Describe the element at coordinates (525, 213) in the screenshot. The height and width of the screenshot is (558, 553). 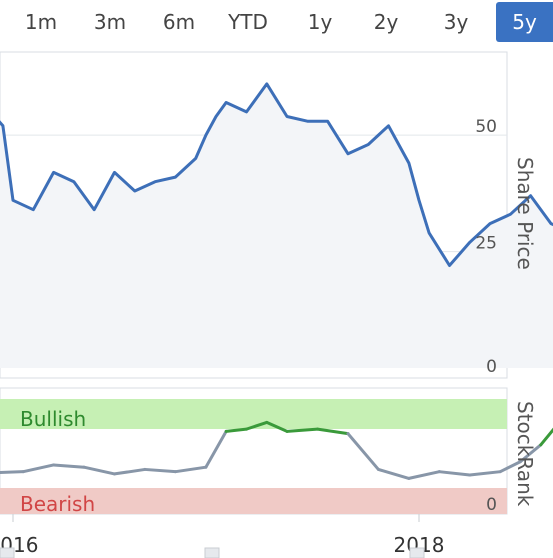
I see `share-price-axis-title: Share Price` at that location.